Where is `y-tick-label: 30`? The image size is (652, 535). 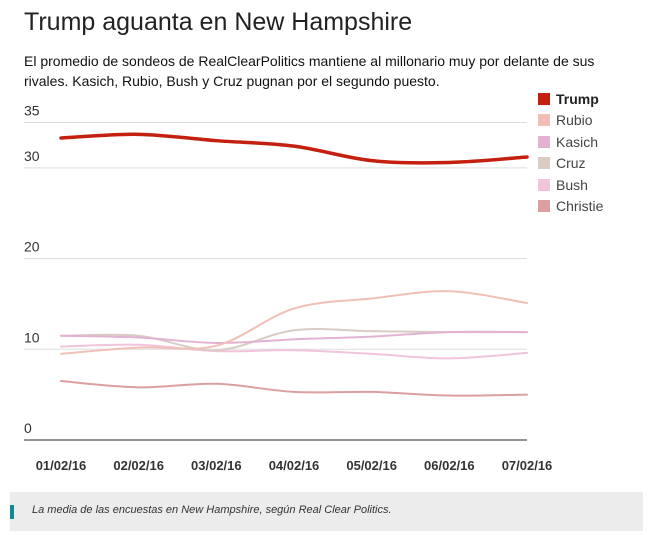 y-tick-label: 30 is located at coordinates (32, 156).